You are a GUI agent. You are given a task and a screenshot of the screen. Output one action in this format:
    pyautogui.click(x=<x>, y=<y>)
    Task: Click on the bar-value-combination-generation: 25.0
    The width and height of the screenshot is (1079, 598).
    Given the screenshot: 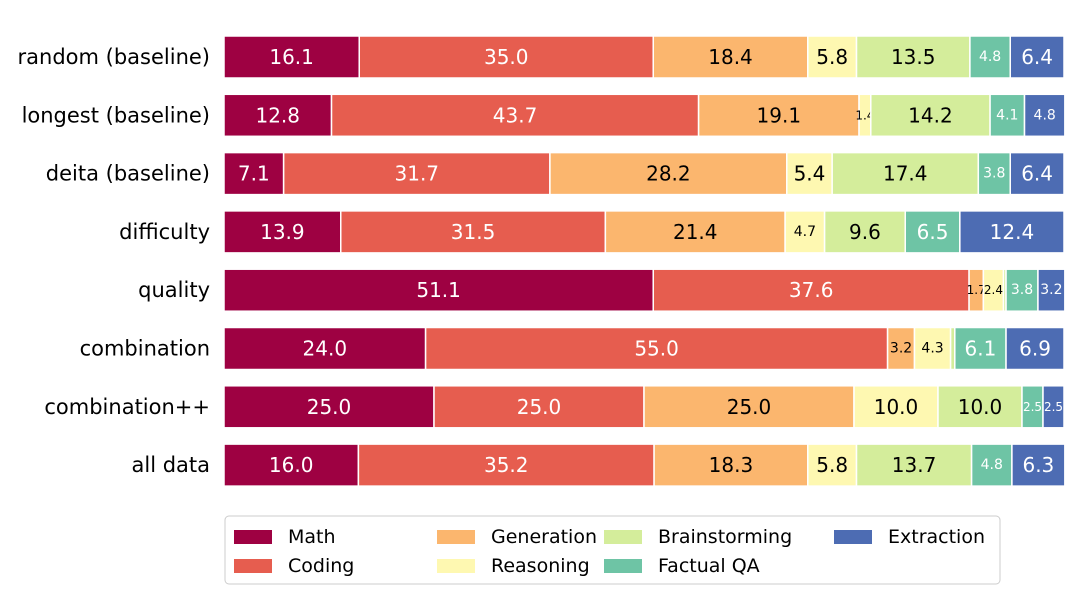 What is the action you would take?
    pyautogui.click(x=749, y=407)
    